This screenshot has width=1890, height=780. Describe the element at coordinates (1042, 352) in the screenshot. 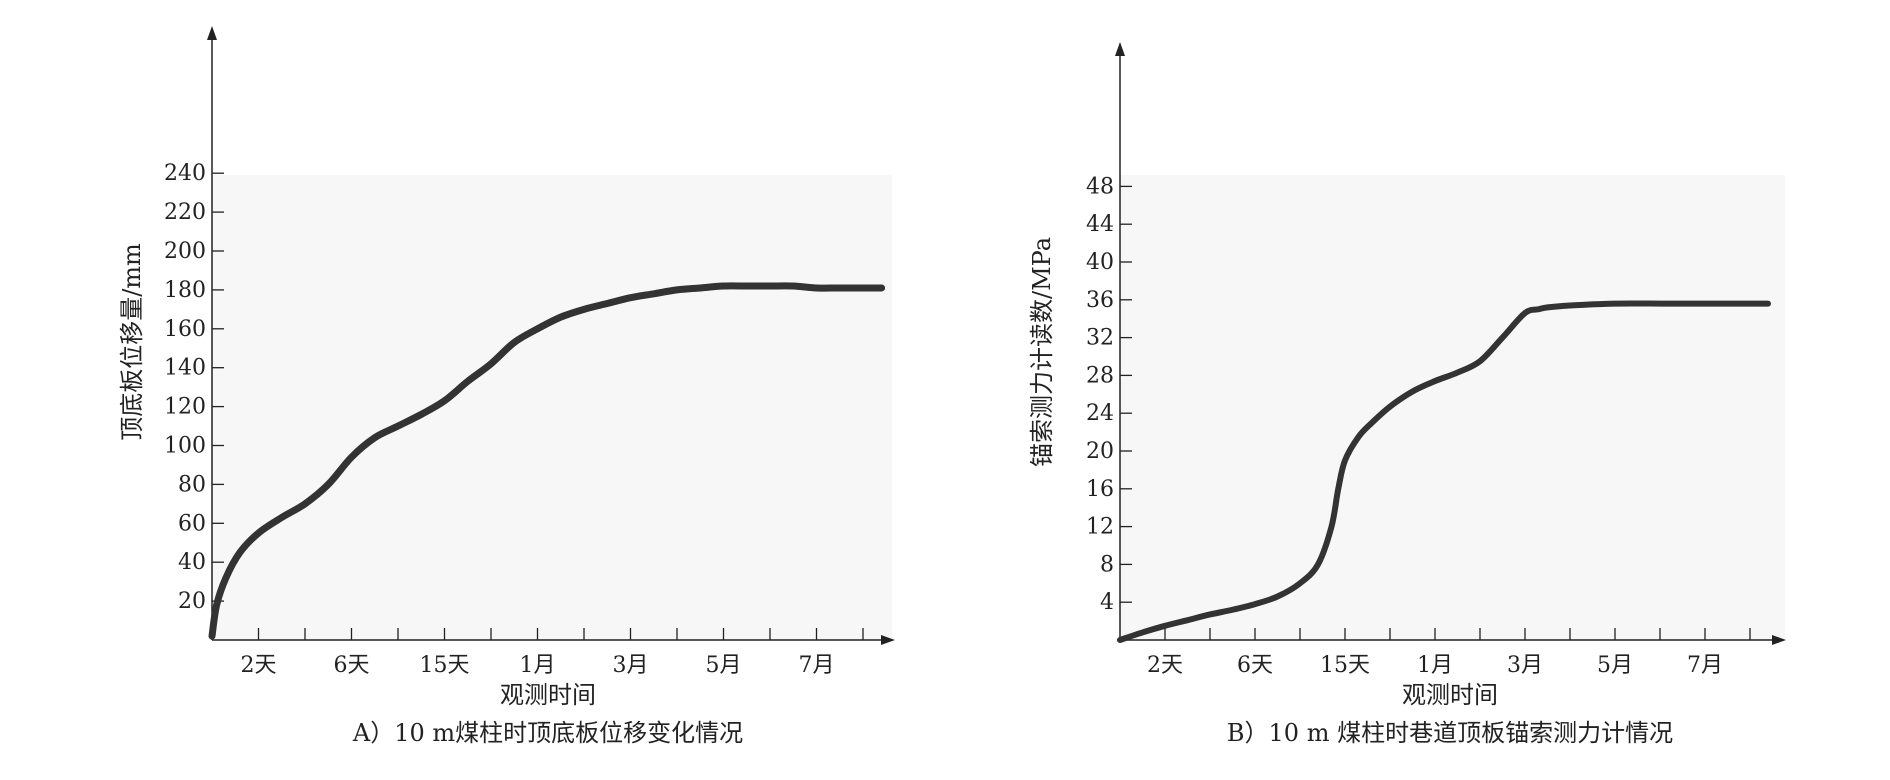

I see `chart-b-y-axis-title: 锚索测力计读数/MPa` at that location.